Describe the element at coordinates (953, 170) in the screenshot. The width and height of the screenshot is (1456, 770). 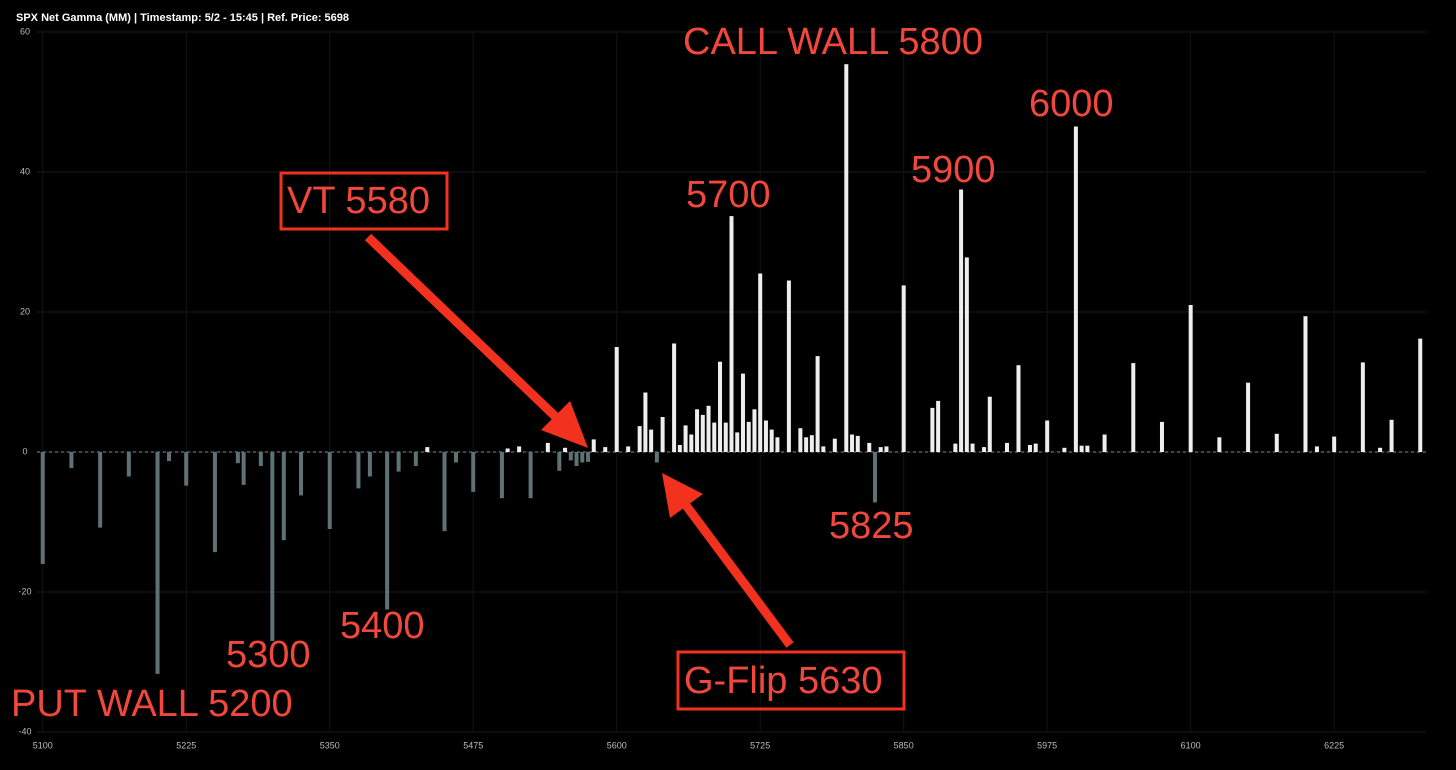
I see `annotation: 5900` at that location.